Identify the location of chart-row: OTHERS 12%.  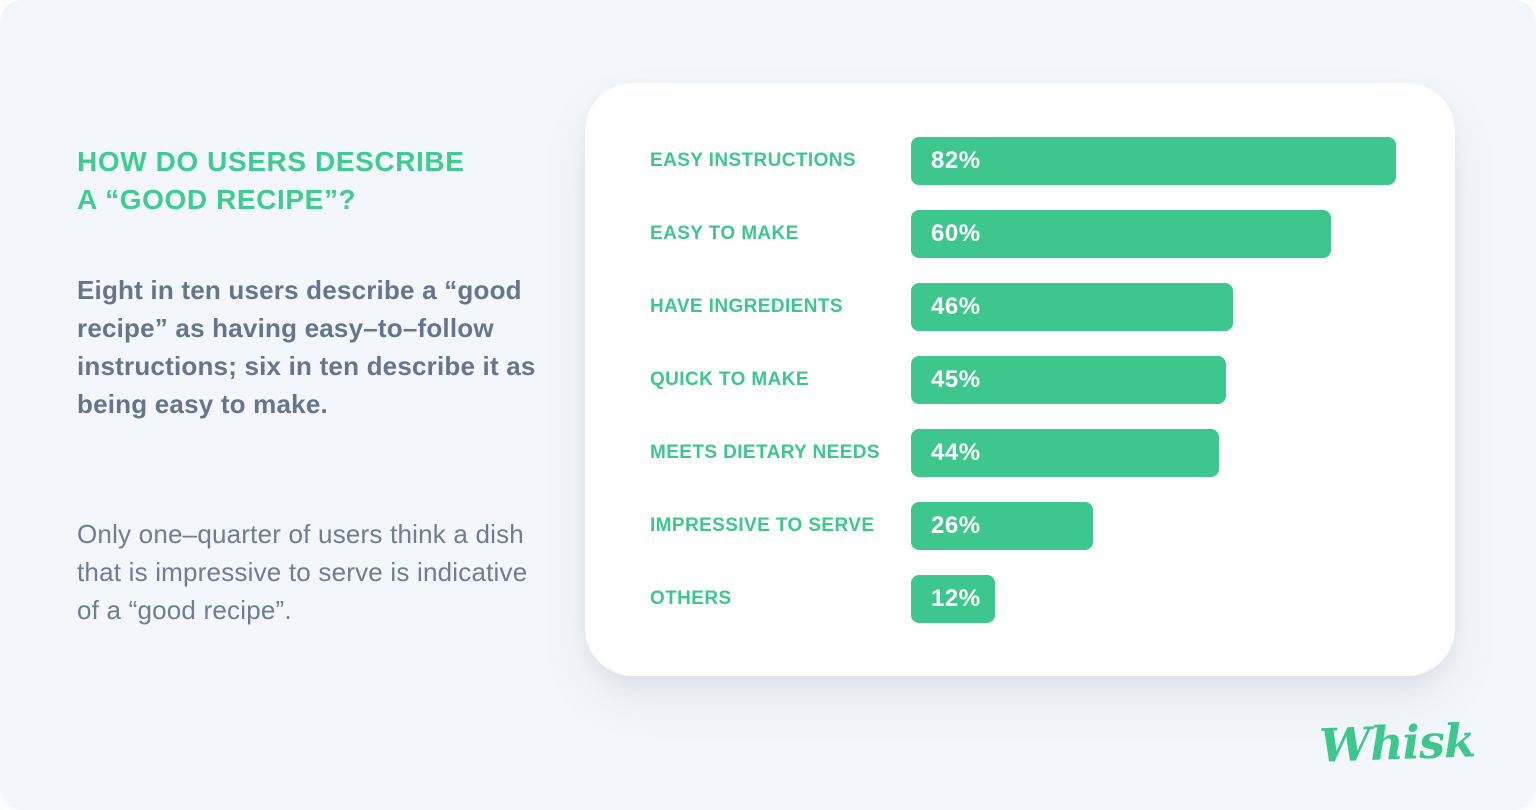
(1024, 599).